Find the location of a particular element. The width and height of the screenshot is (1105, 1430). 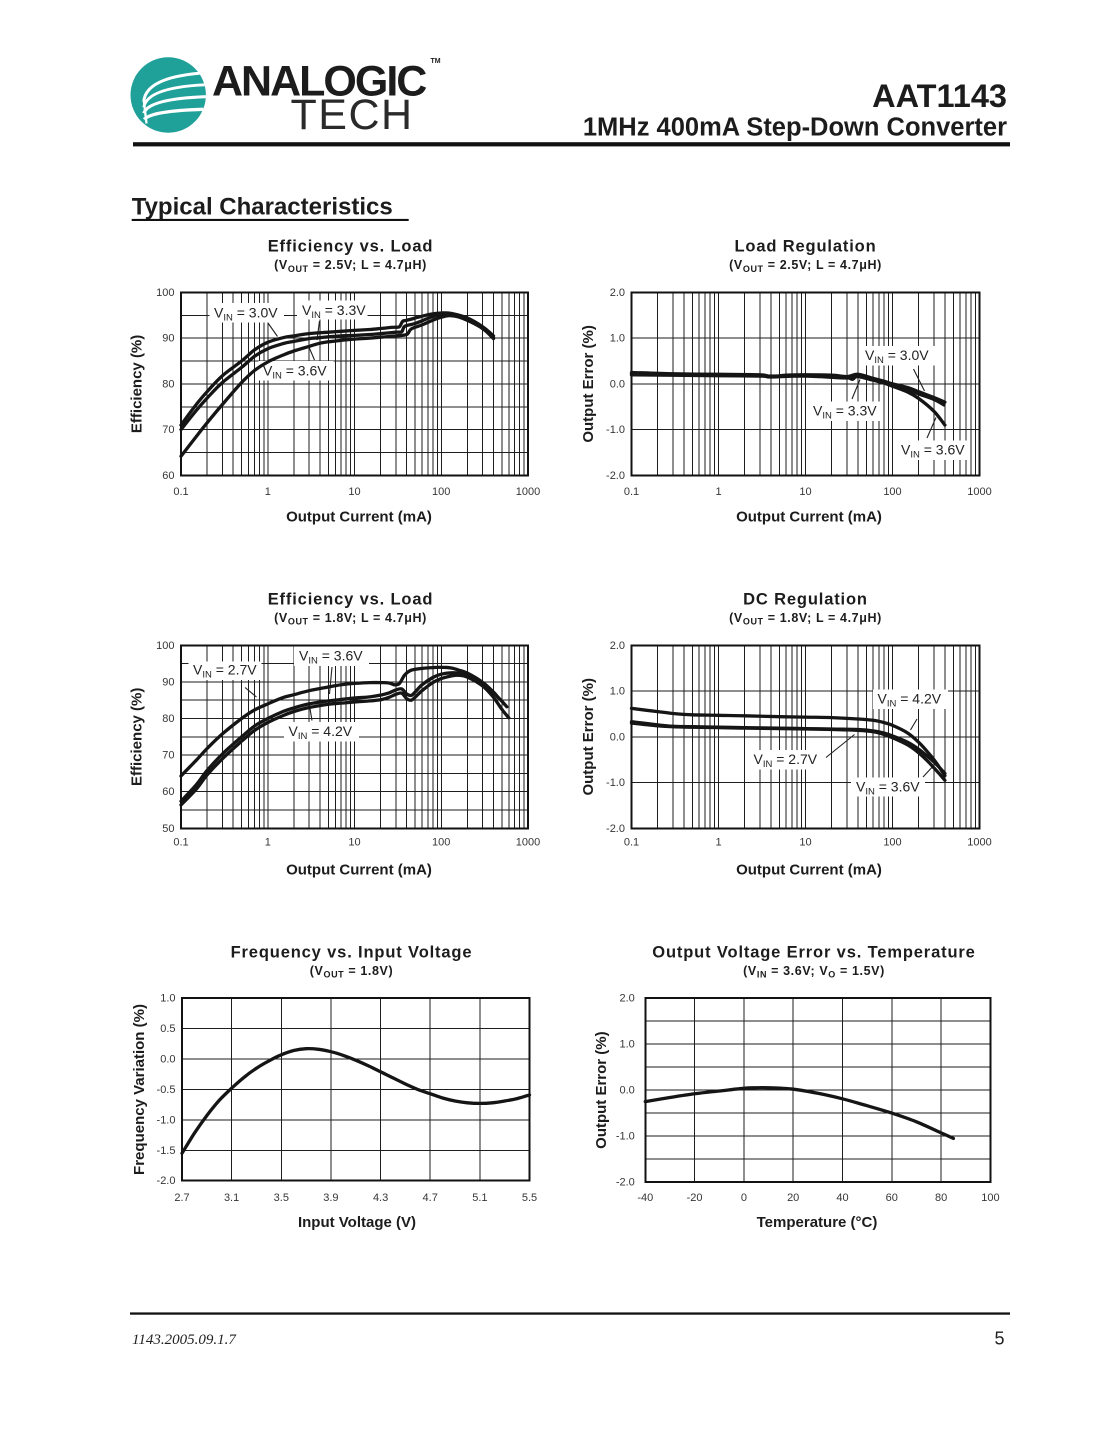

svg-text: 20 is located at coordinates (793, 1198).